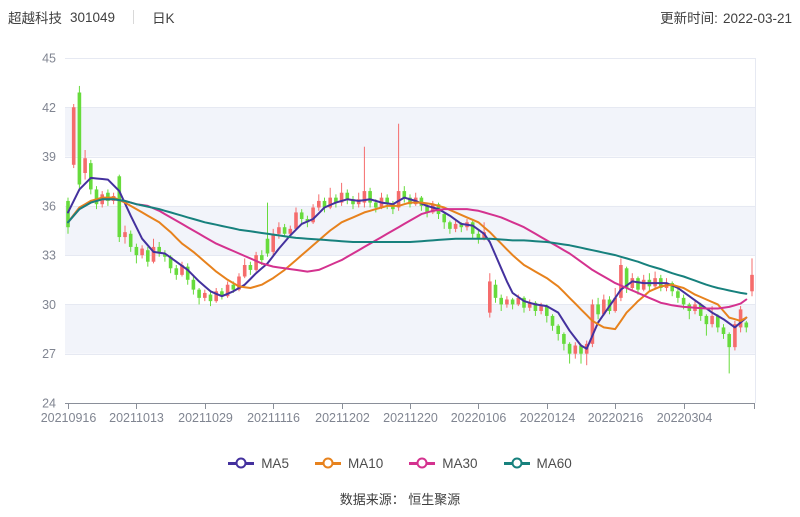 The height and width of the screenshot is (517, 800). Describe the element at coordinates (258, 463) in the screenshot. I see `legend-item-ma5: MA5` at that location.